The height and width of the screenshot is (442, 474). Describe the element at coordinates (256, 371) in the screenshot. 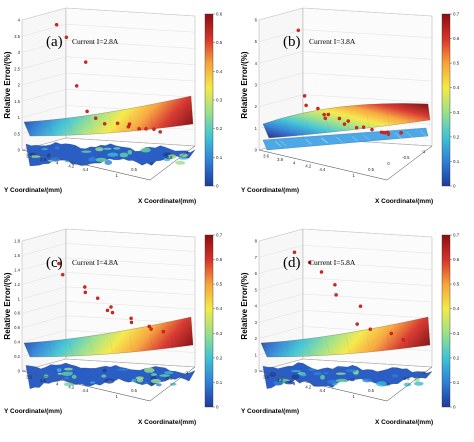

I see `z-tick-label: 0` at that location.